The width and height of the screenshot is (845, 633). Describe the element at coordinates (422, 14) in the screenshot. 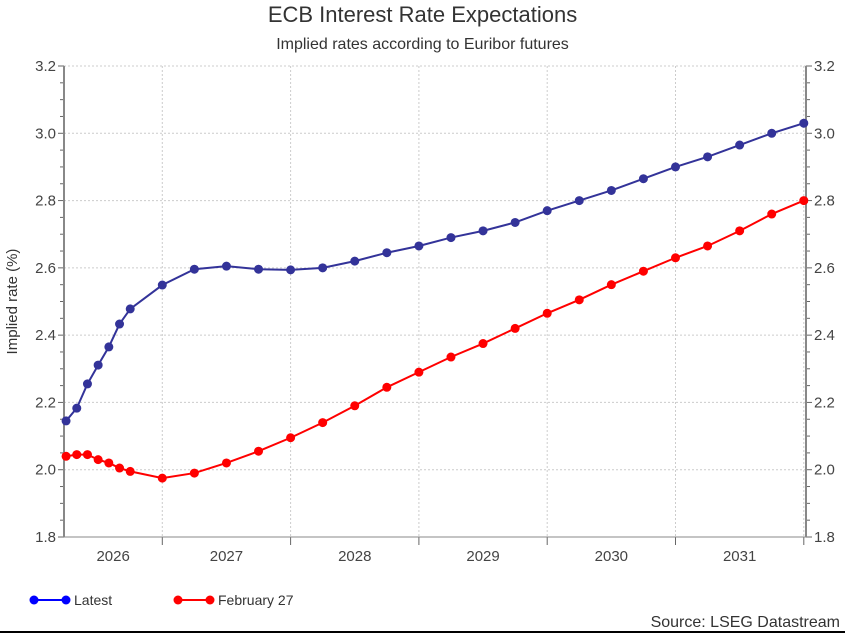

I see `chart-title: ECB Interest Rate Expectations` at that location.